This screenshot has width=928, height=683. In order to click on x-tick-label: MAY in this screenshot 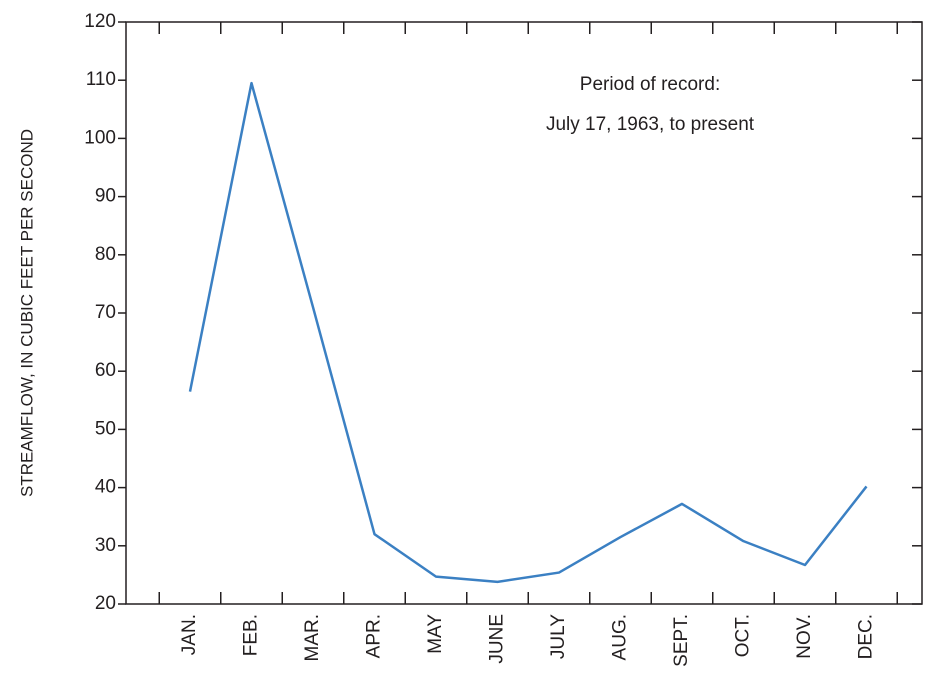, I will do `click(435, 634)`.